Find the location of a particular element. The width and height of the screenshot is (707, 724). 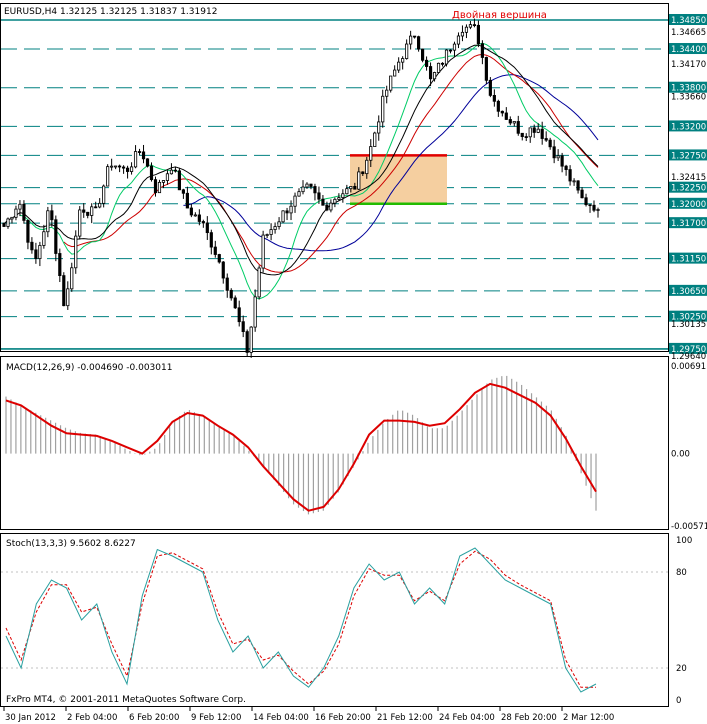

macd-title: MACD(12,26,9) -0.004690 -0.003011 is located at coordinates (89, 368).